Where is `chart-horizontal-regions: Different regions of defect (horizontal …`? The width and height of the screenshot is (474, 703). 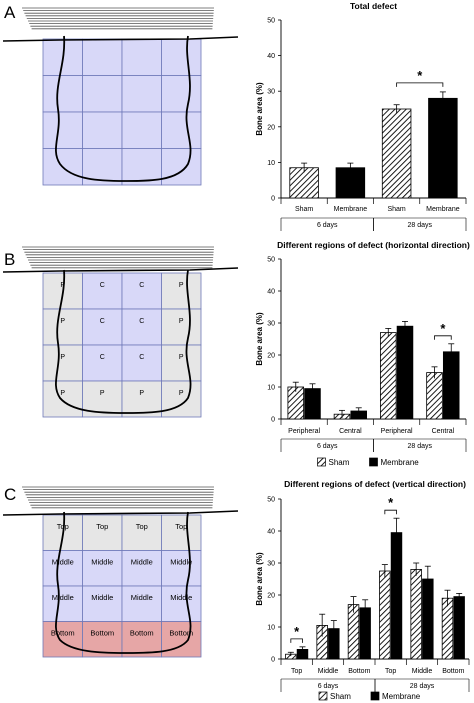 chart-horizontal-regions: Different regions of defect (horizontal … is located at coordinates (362, 353).